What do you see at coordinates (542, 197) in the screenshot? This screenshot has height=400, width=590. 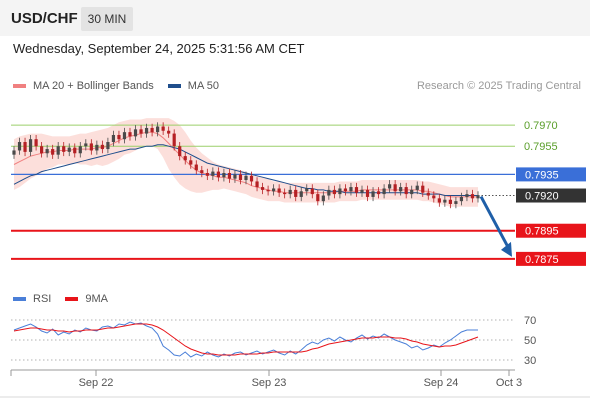 I see `last-price-label: 0.7920` at bounding box center [542, 197].